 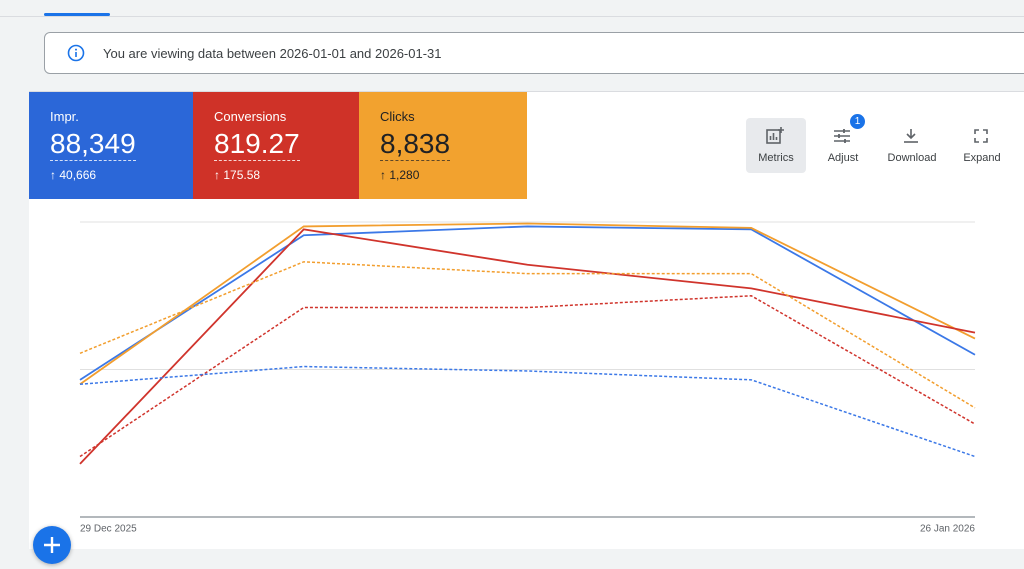 What do you see at coordinates (776, 158) in the screenshot?
I see `toolbar-label: Metrics` at bounding box center [776, 158].